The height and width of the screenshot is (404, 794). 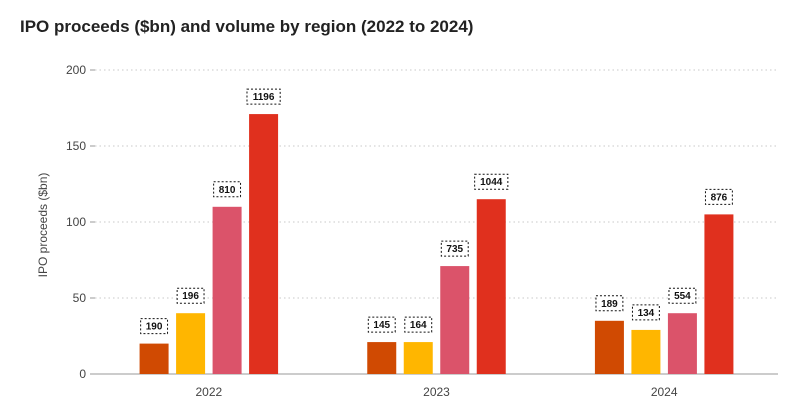 I want to click on data-label: 1044, so click(x=491, y=182).